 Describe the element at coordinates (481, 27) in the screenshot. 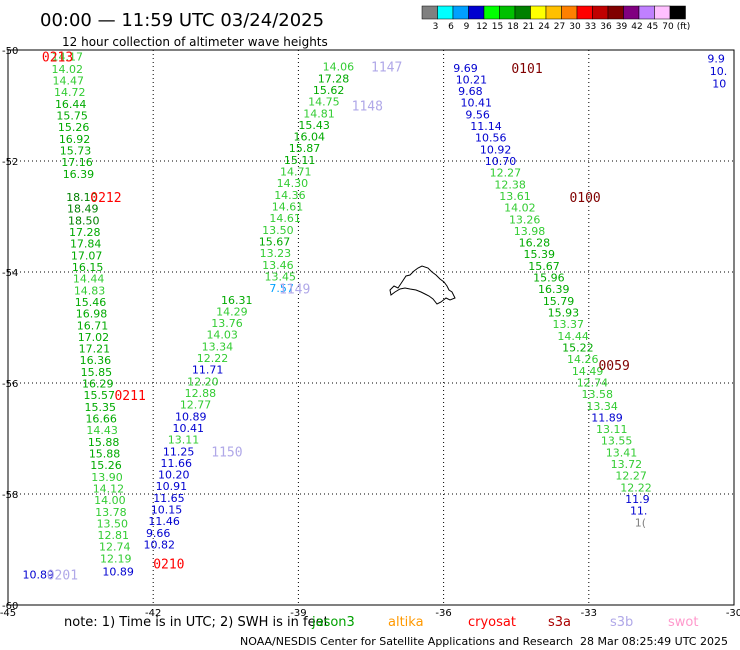

I see `color-scale-tick: 12` at that location.